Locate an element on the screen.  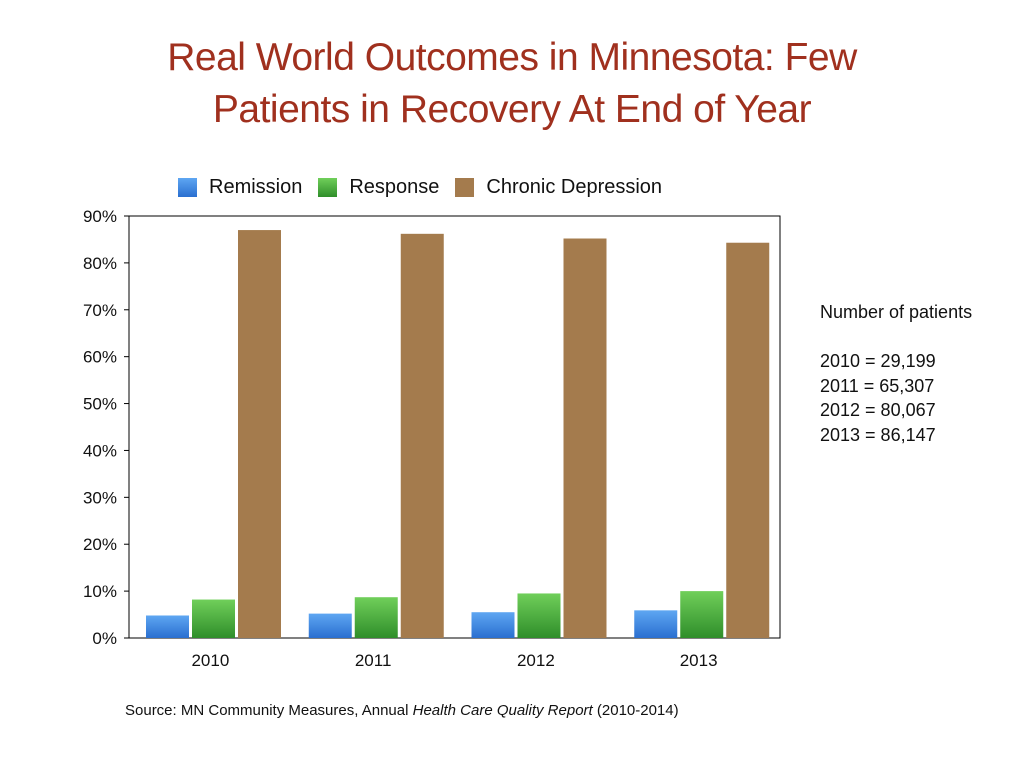
y-tick-label: 0% is located at coordinates (104, 638).